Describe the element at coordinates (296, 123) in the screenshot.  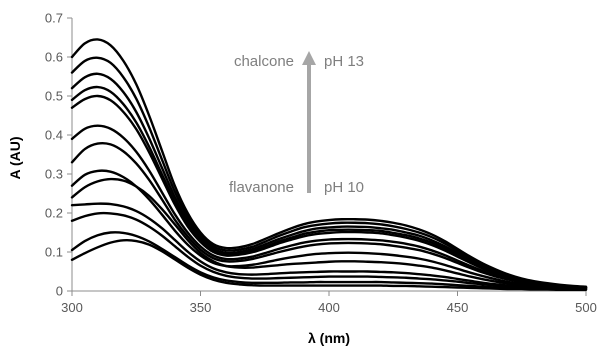
I see `annotations: chalcone pH 13 flavanone pH 10` at that location.